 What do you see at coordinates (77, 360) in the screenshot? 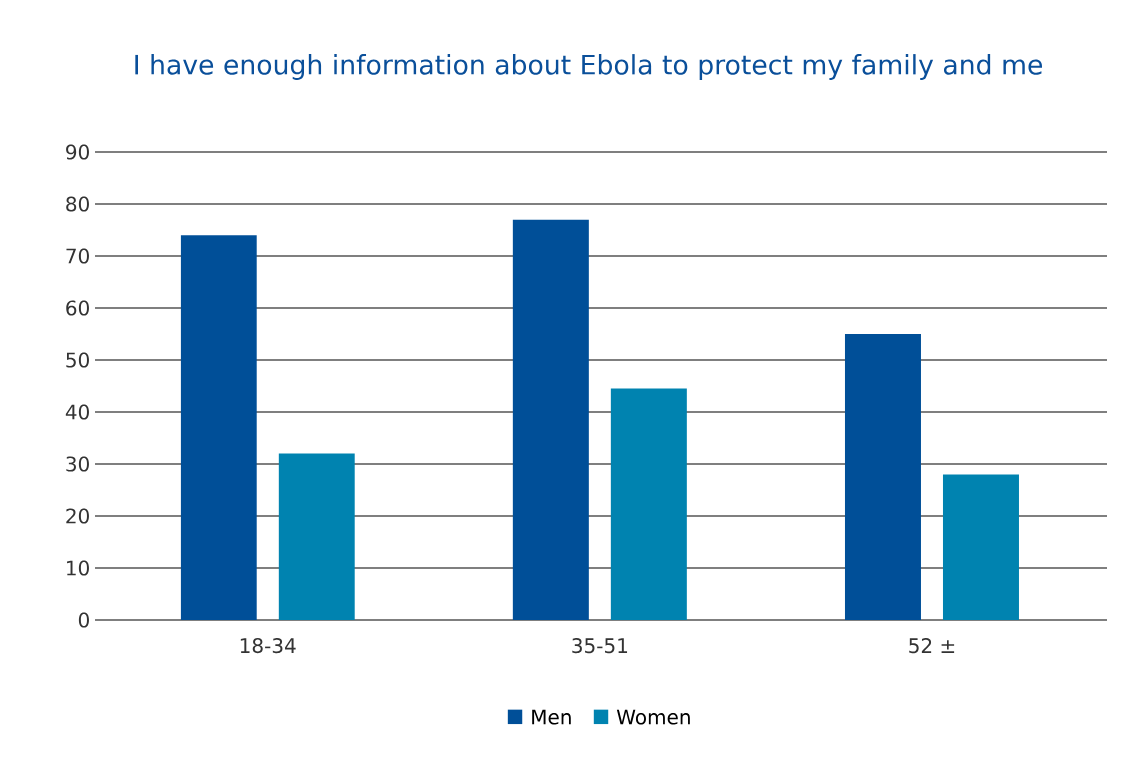
I see `y-tick-label: 50` at bounding box center [77, 360].